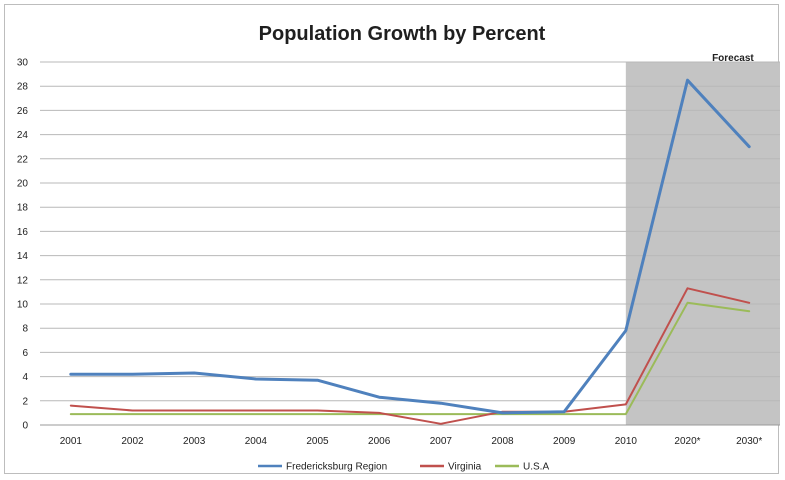  I want to click on y-tick-label: 24, so click(23, 135).